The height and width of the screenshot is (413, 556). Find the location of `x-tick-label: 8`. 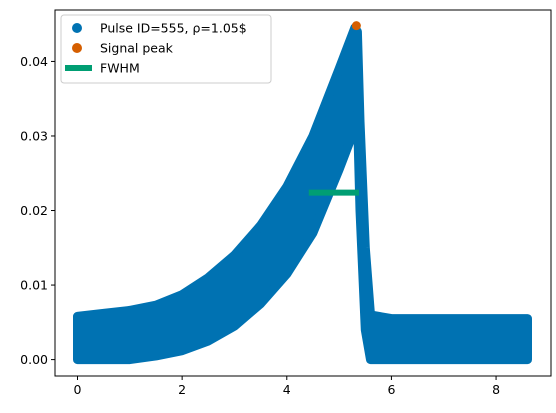

x-tick-label: 8 is located at coordinates (496, 389).